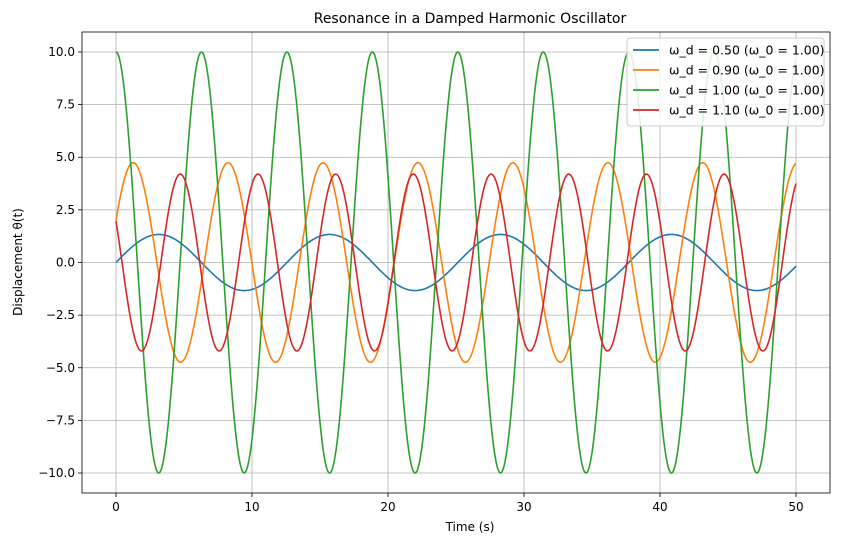 The width and height of the screenshot is (866, 547). I want to click on x-tick-label: 40, so click(659, 507).